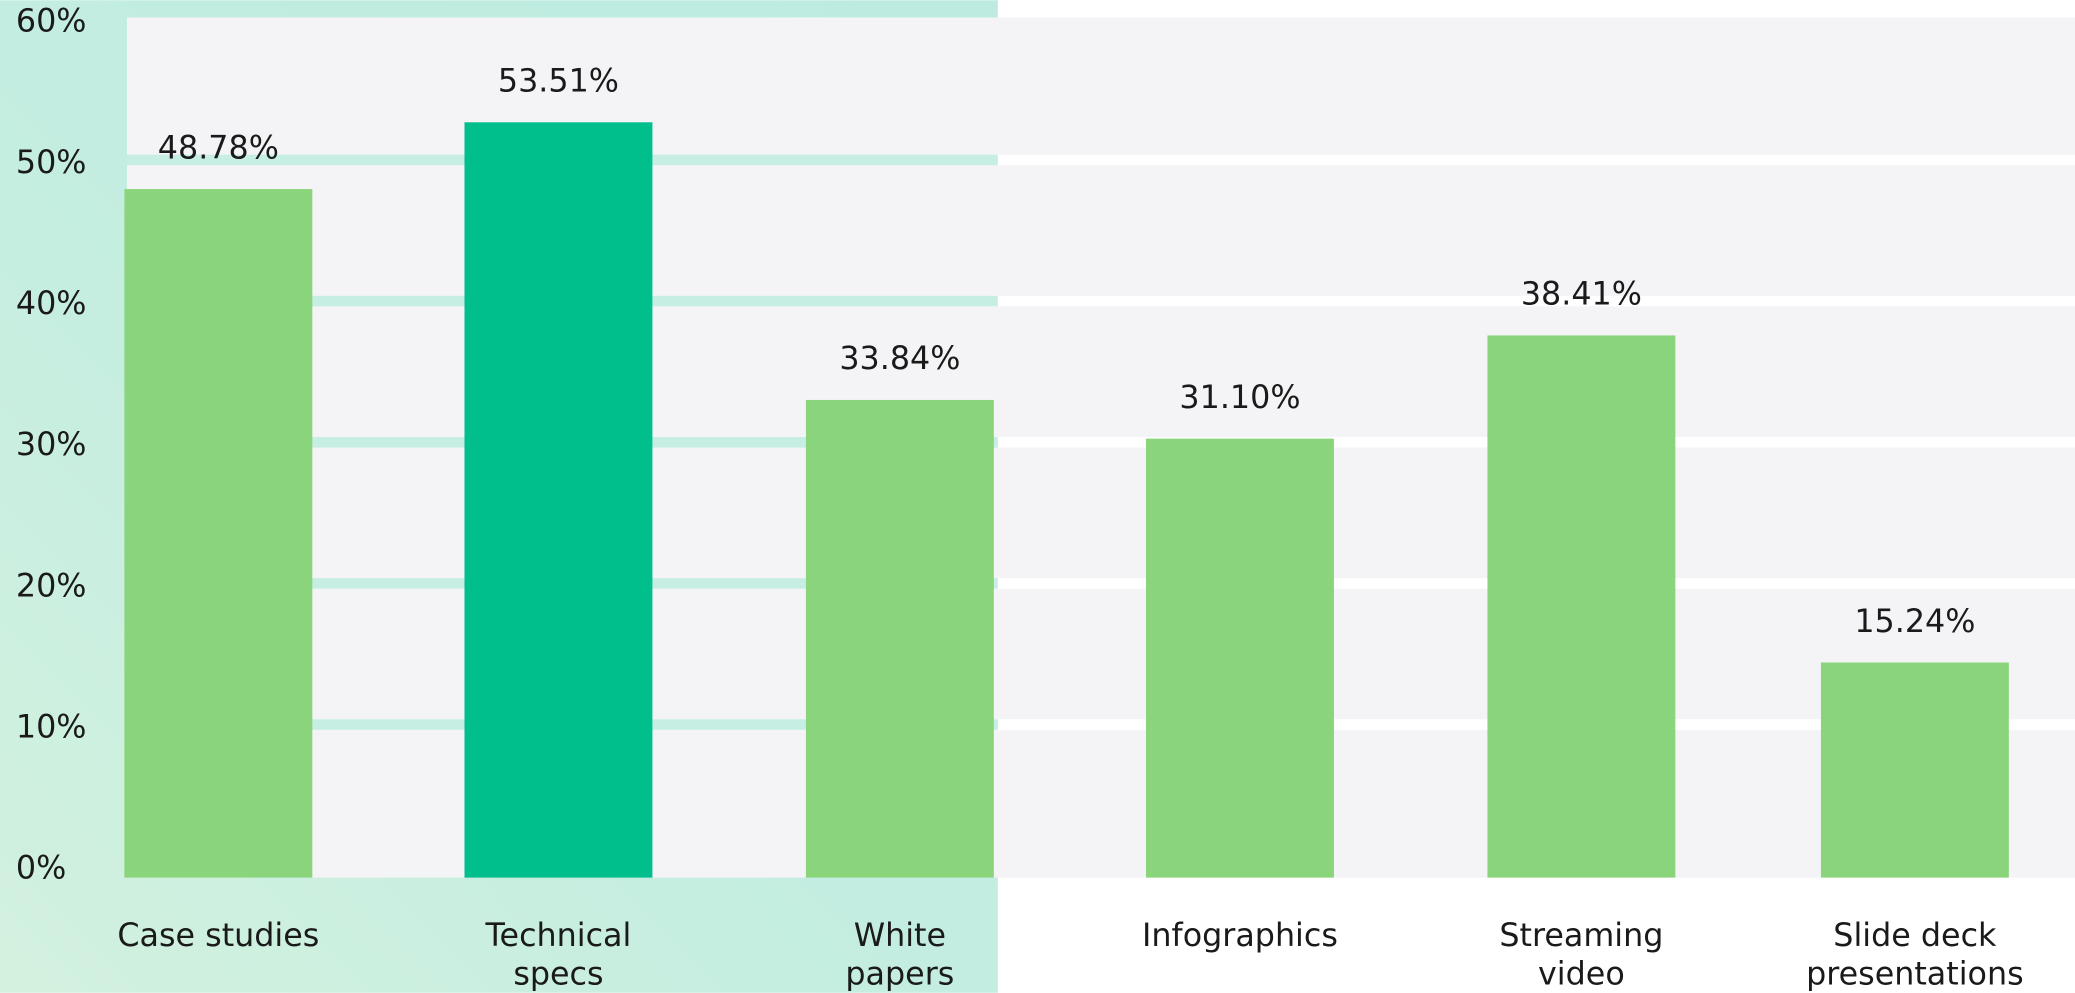  What do you see at coordinates (51, 586) in the screenshot?
I see `y-tick-label: 20%` at bounding box center [51, 586].